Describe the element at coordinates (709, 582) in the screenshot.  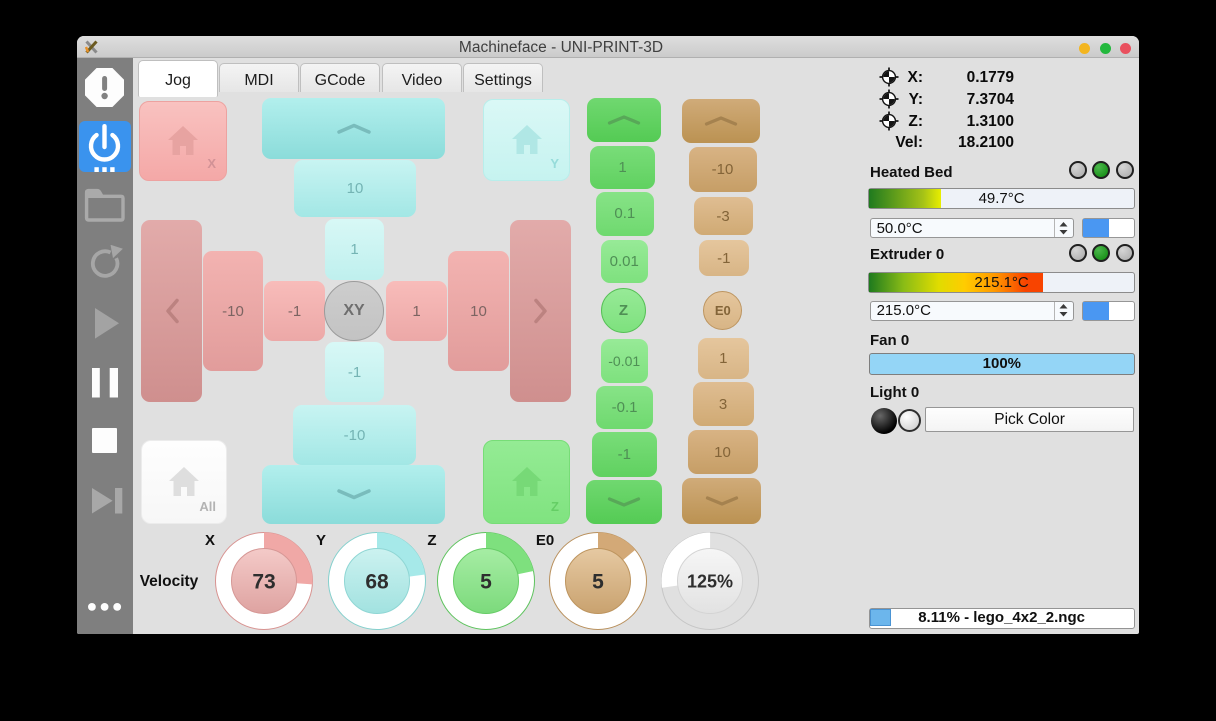
I see `svg-text: 125%` at that location.